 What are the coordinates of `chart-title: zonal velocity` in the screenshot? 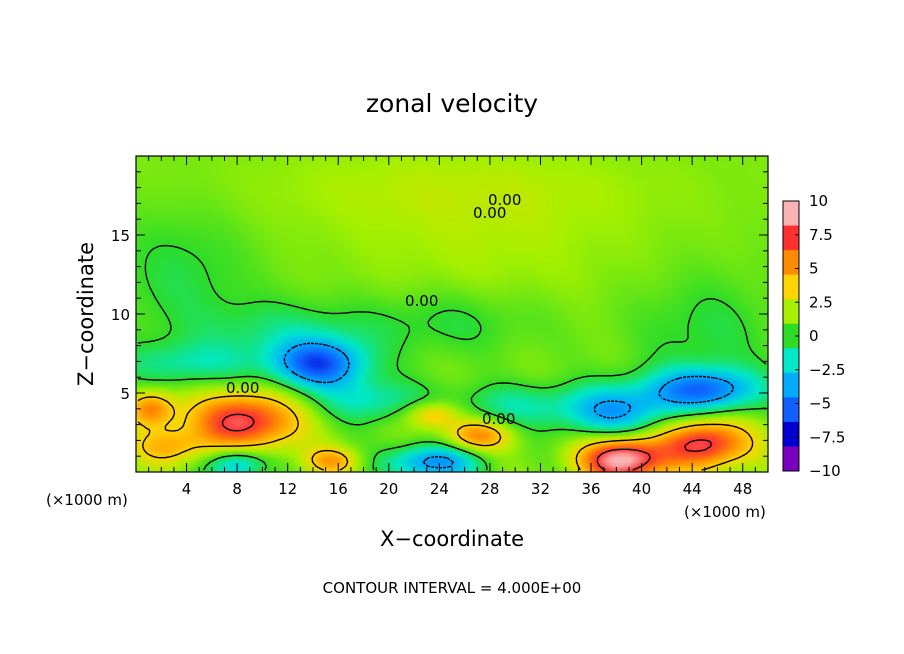 It's located at (452, 103).